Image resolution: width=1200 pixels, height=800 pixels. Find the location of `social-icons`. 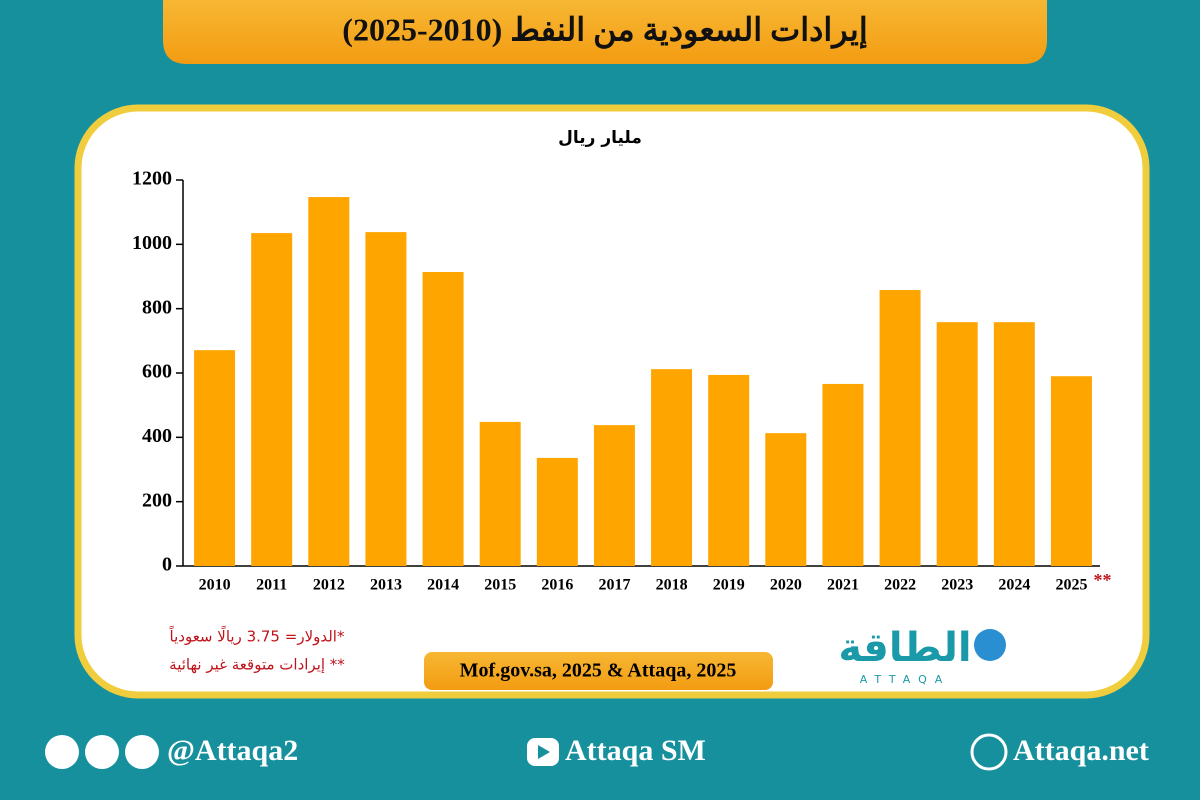

social-icons is located at coordinates (526, 752).